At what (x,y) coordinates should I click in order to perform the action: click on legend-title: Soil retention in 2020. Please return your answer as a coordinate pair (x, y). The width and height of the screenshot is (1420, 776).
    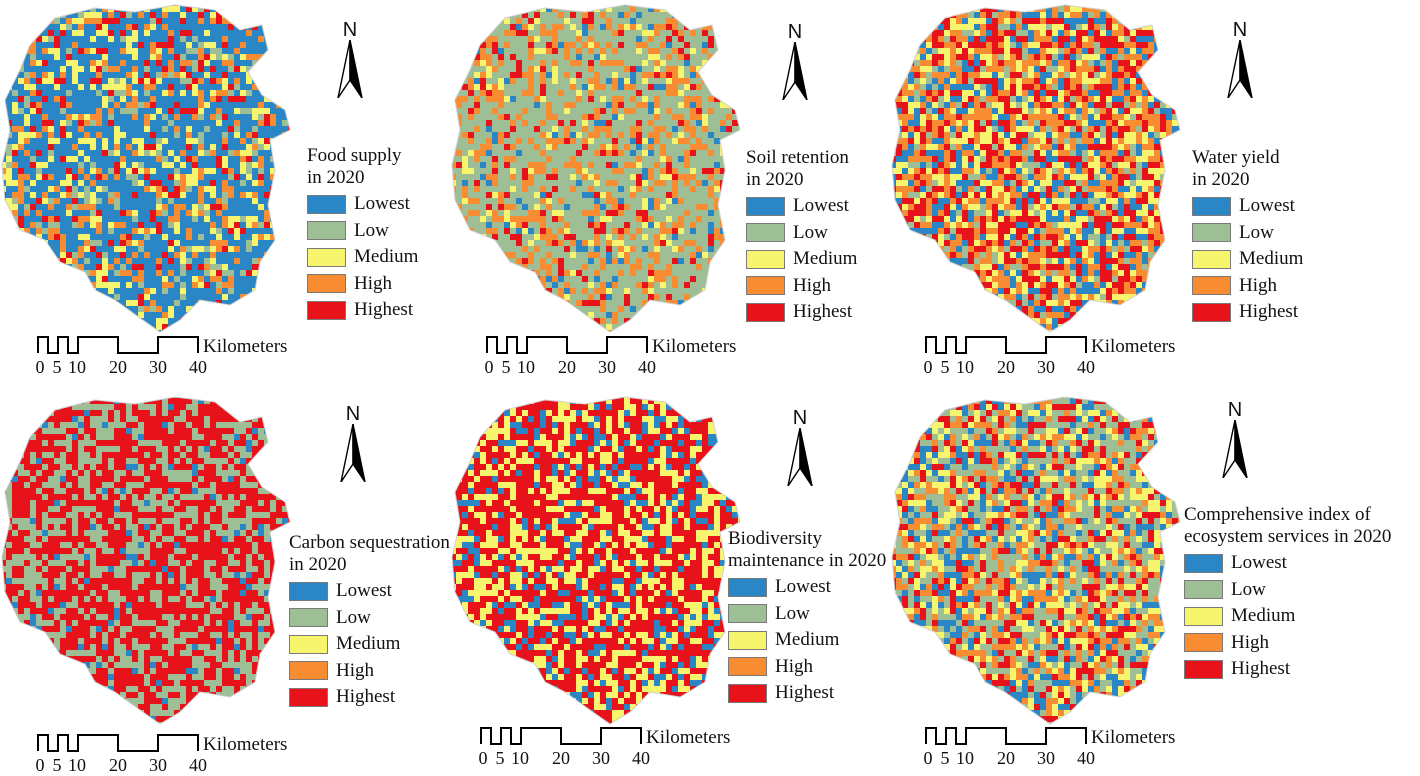
    Looking at the image, I should click on (801, 169).